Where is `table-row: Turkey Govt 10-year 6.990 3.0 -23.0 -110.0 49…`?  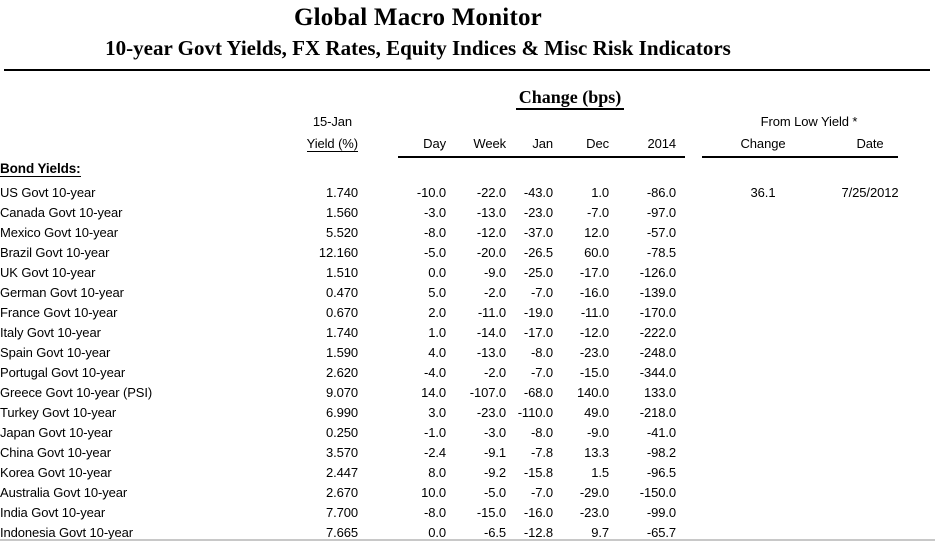 table-row: Turkey Govt 10-year 6.990 3.0 -23.0 -110.0 49… is located at coordinates (458, 412).